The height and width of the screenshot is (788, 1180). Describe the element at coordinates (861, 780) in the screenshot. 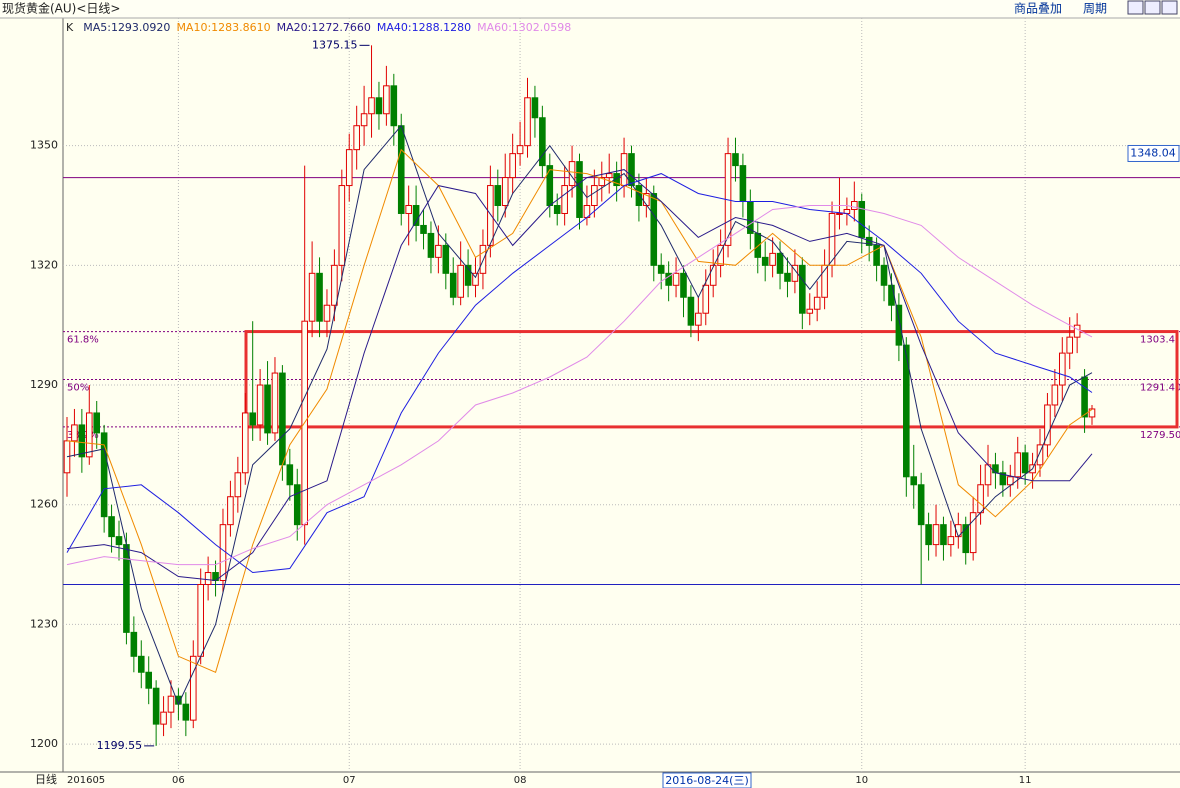

I see `x-tick-label: 10` at that location.